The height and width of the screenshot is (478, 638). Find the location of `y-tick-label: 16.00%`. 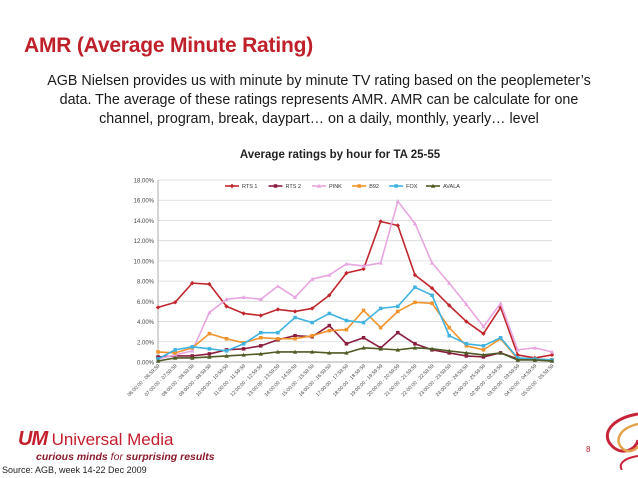

y-tick-label: 16.00% is located at coordinates (144, 202).